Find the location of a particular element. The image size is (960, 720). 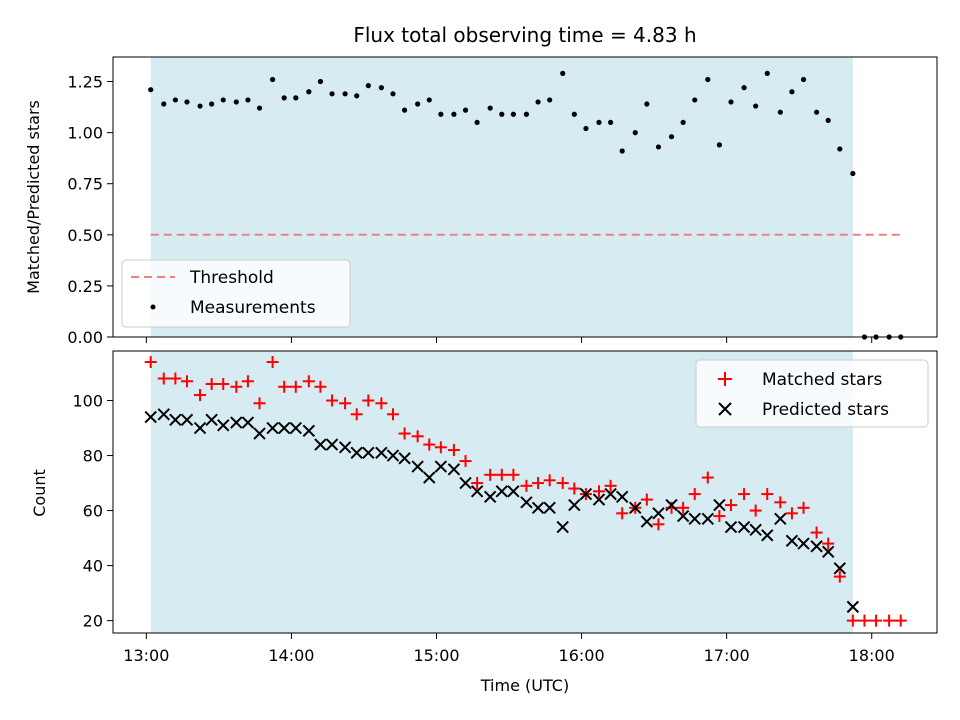

bottom-ytick-label: 60 is located at coordinates (93, 511).